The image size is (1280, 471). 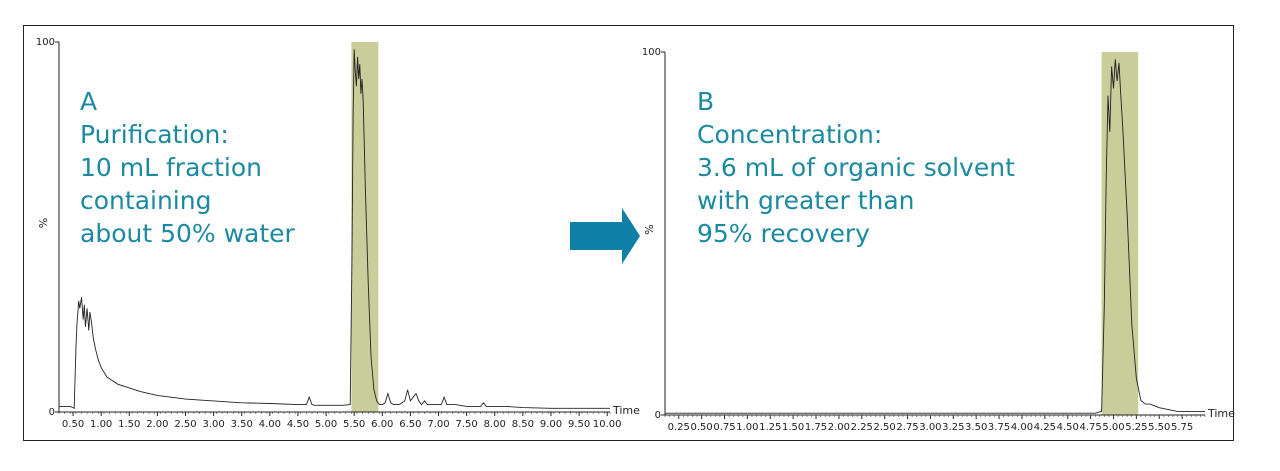 What do you see at coordinates (953, 427) in the screenshot?
I see `x-tick-label: 3.25` at bounding box center [953, 427].